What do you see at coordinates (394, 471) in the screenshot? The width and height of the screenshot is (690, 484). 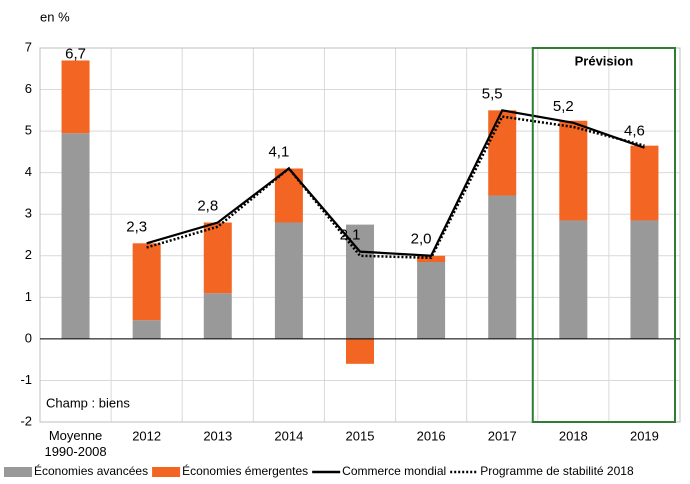 I see `legend-label: Commerce mondial` at bounding box center [394, 471].